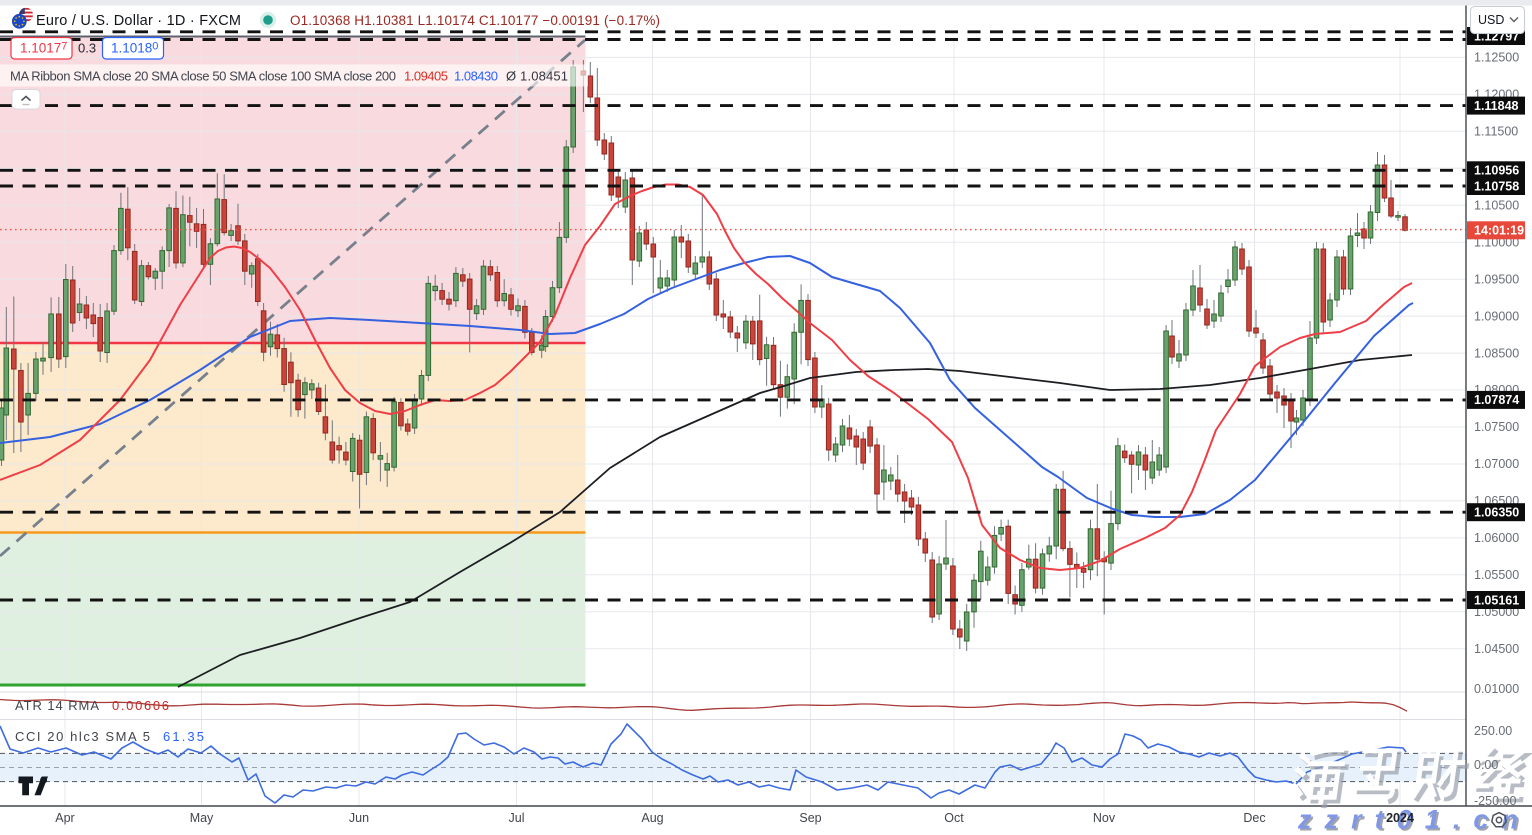 The image size is (1532, 835). What do you see at coordinates (87, 48) in the screenshot?
I see `svg-text: 0.3` at bounding box center [87, 48].